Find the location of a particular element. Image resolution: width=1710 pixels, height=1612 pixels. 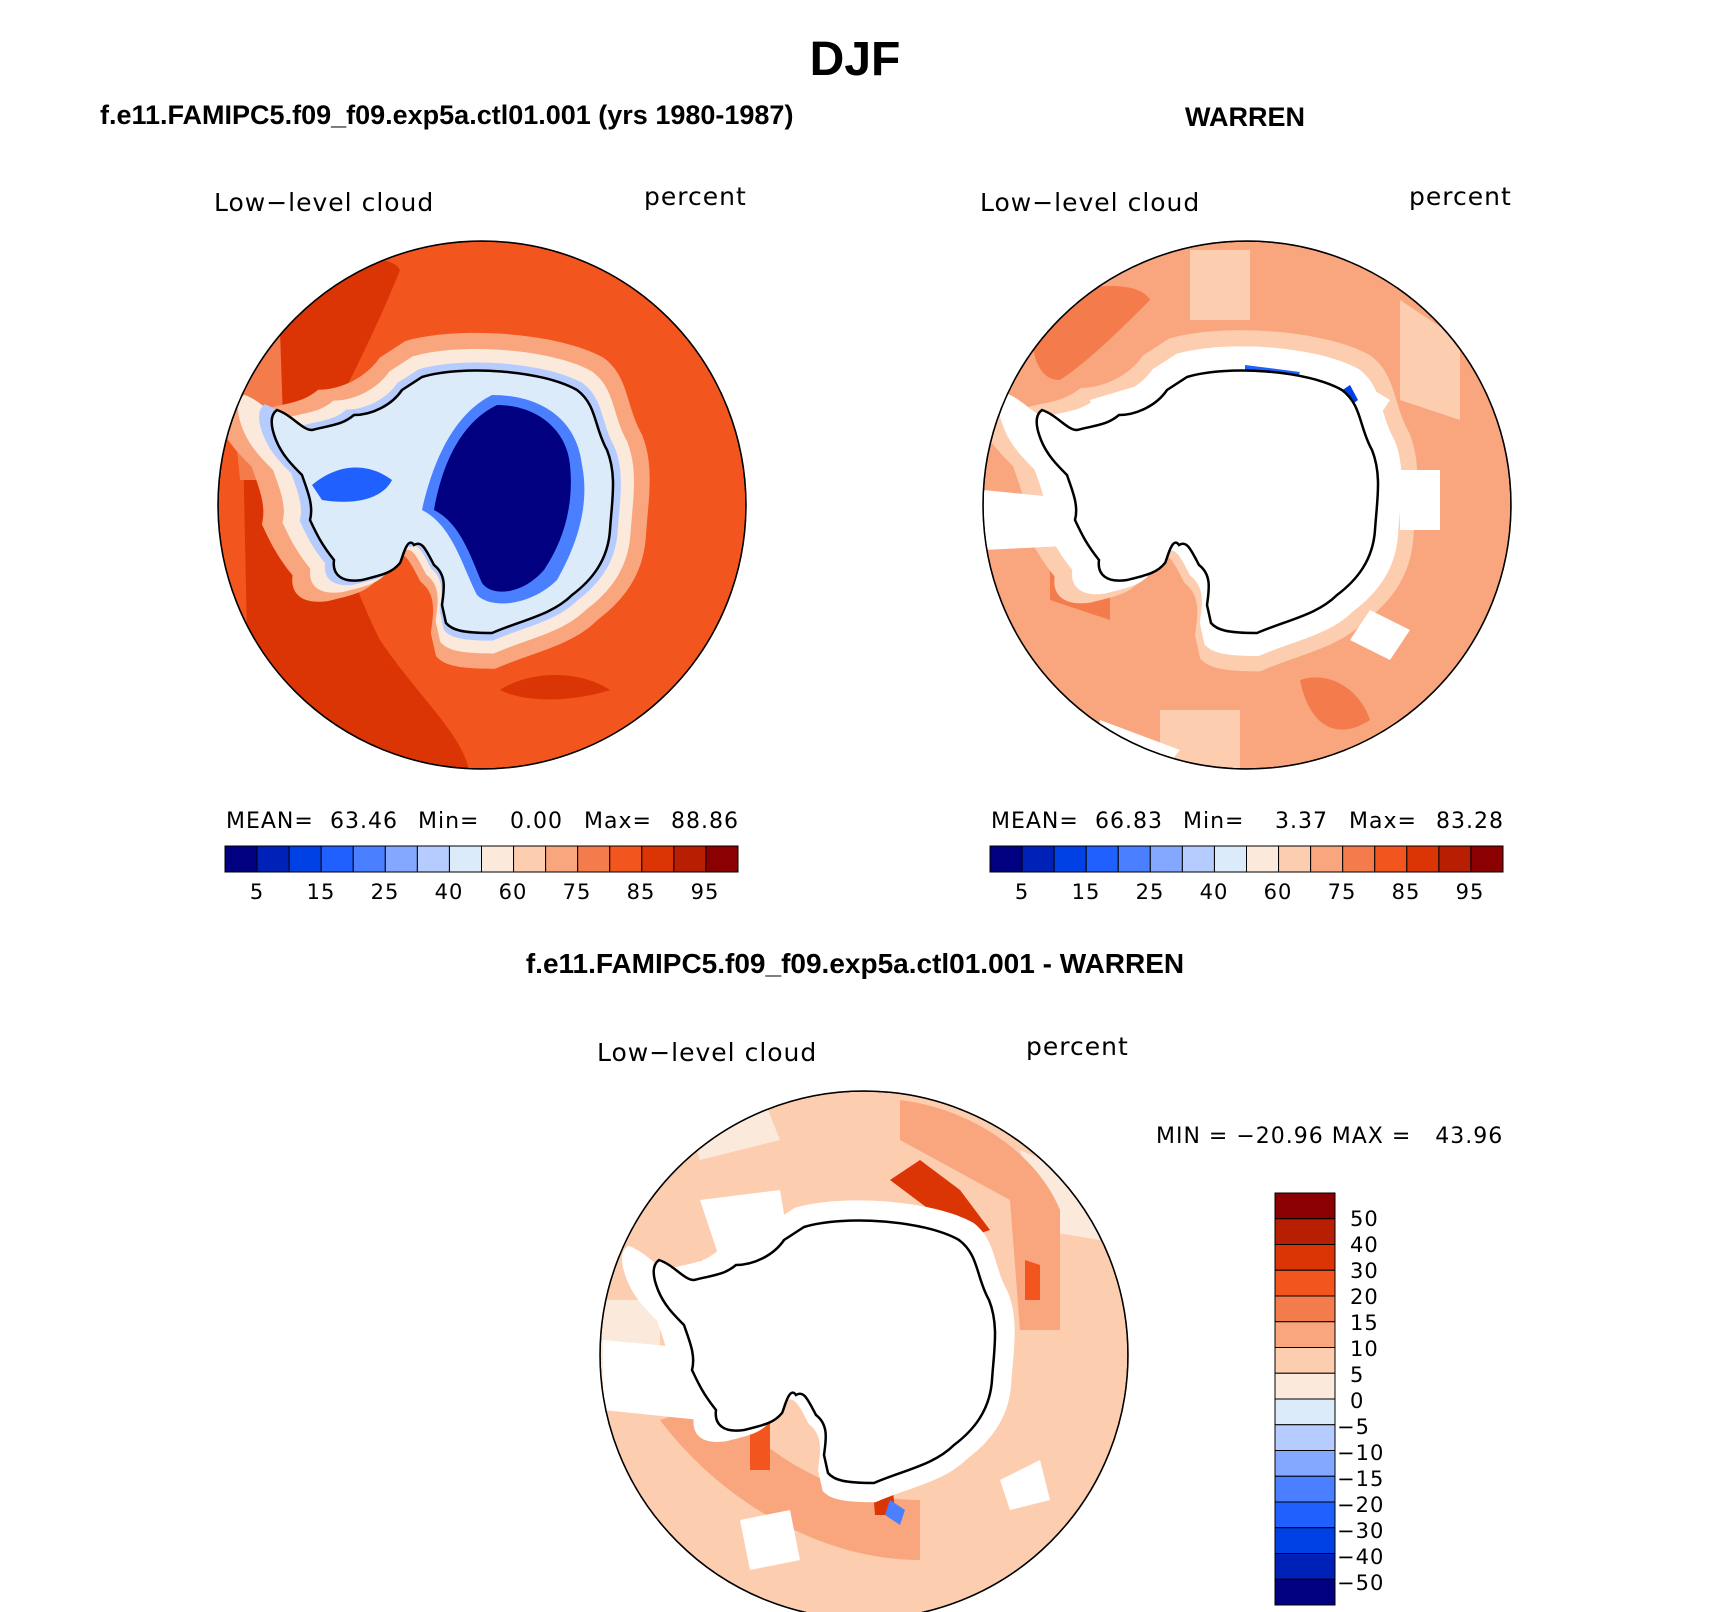

panel2-cb-label: 15 is located at coordinates (1086, 892).